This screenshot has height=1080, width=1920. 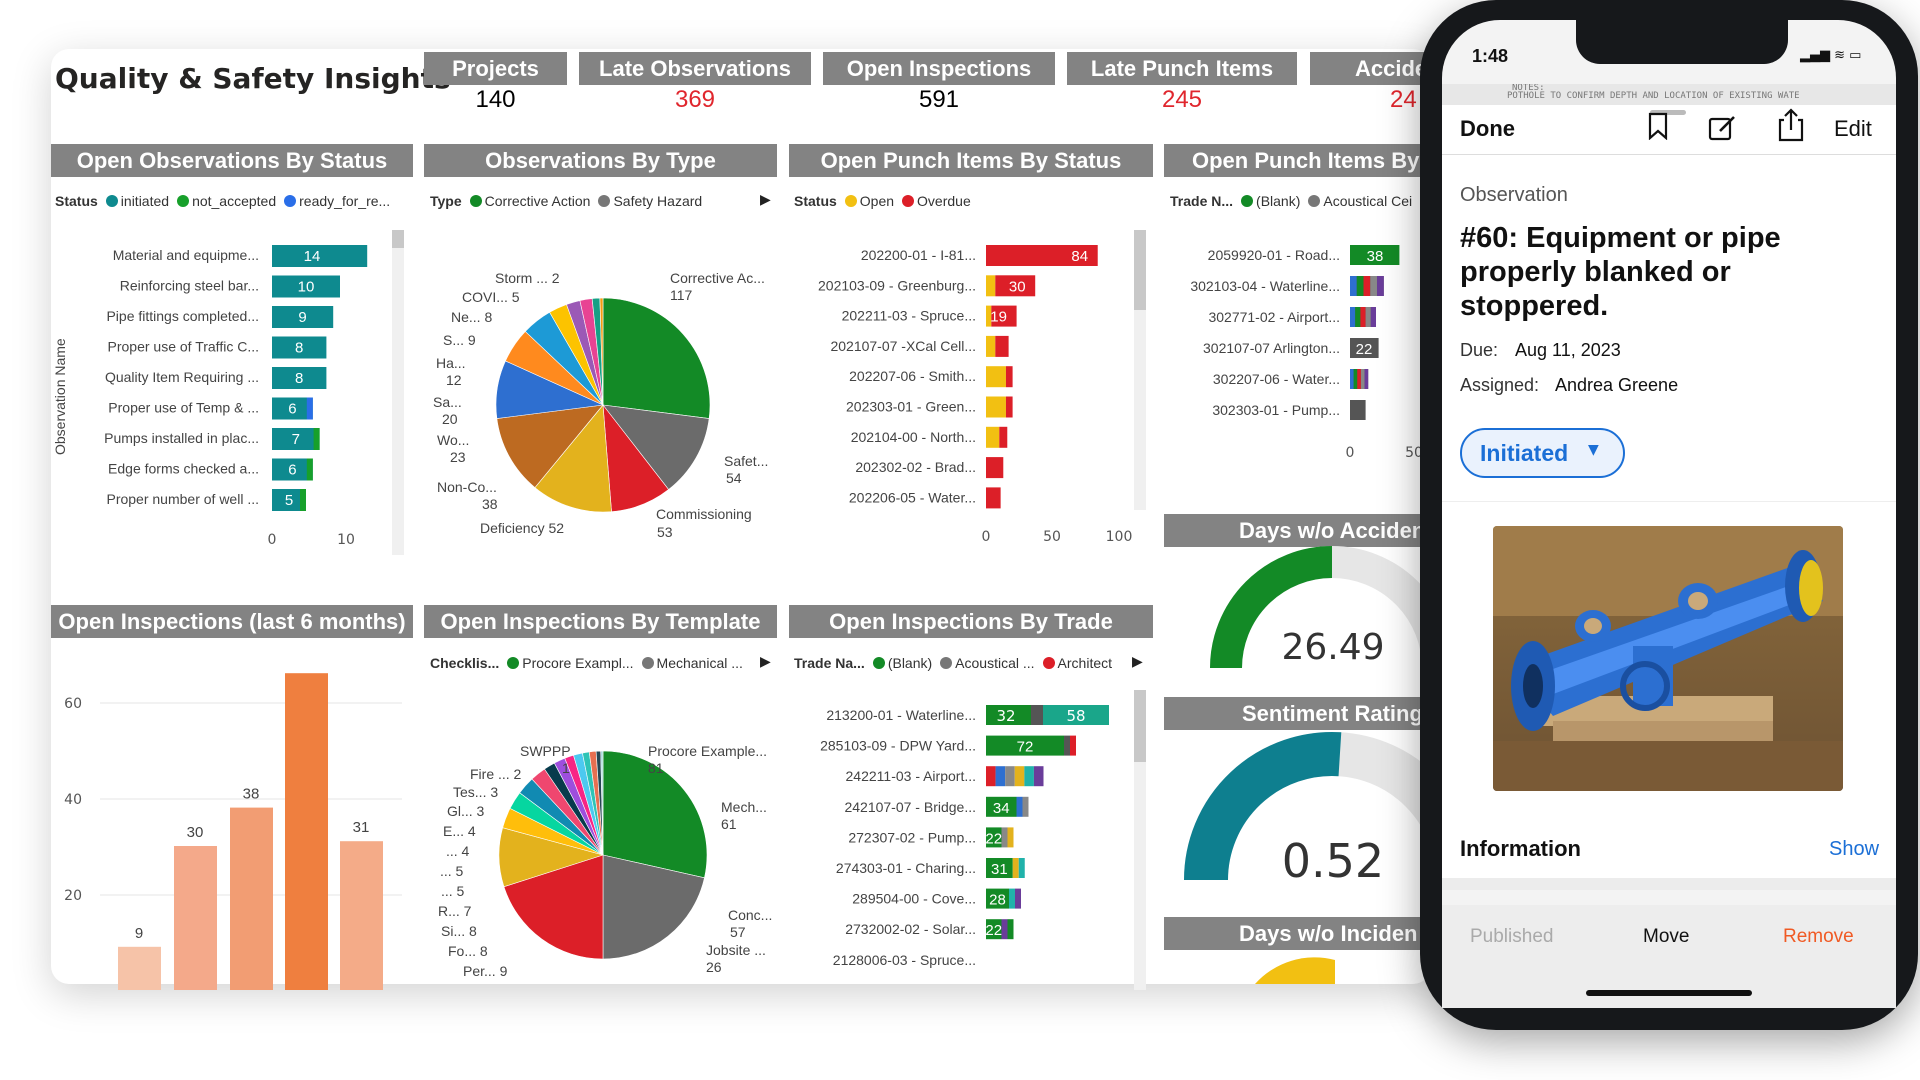 I want to click on data-label: 30, so click(x=1017, y=286).